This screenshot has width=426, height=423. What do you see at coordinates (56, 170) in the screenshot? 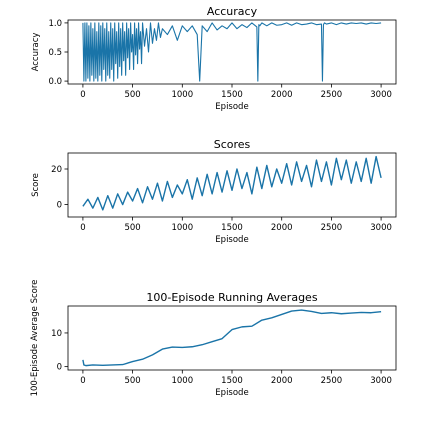
I see `y-tick-label: 20` at bounding box center [56, 170].